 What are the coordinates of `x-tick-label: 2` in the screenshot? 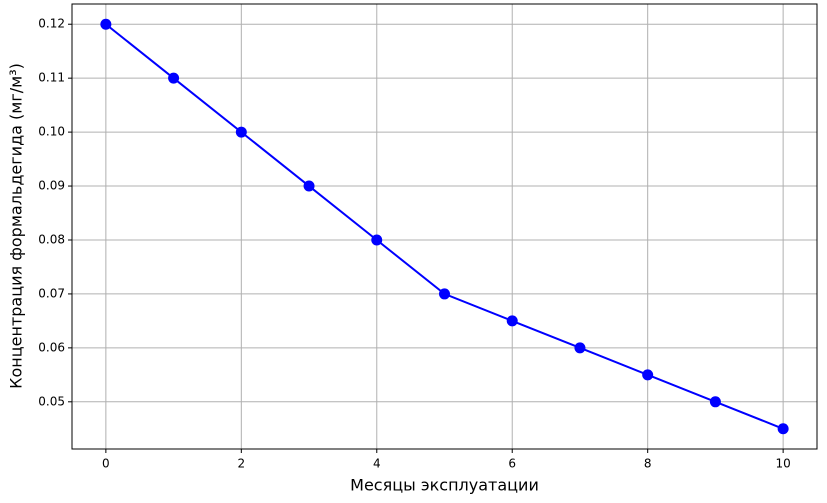 It's located at (241, 464).